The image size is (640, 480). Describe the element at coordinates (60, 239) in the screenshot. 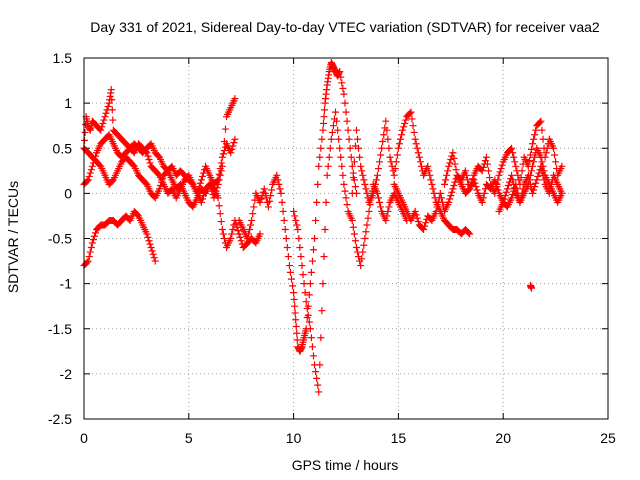

I see `y-tick-label: -0.5` at that location.